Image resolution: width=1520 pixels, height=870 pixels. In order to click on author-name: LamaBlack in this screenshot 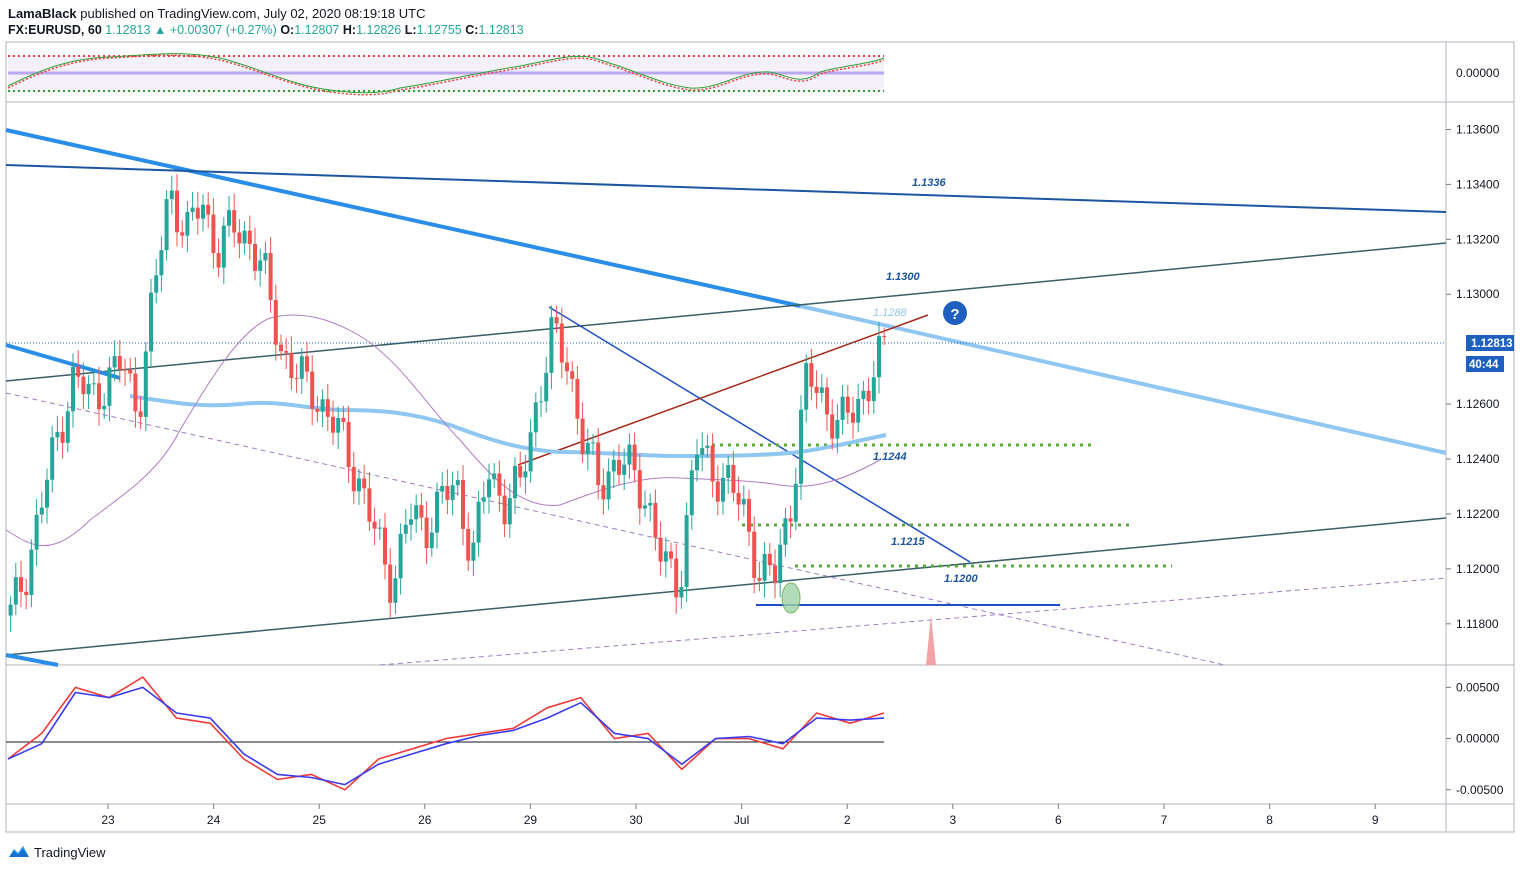, I will do `click(42, 13)`.